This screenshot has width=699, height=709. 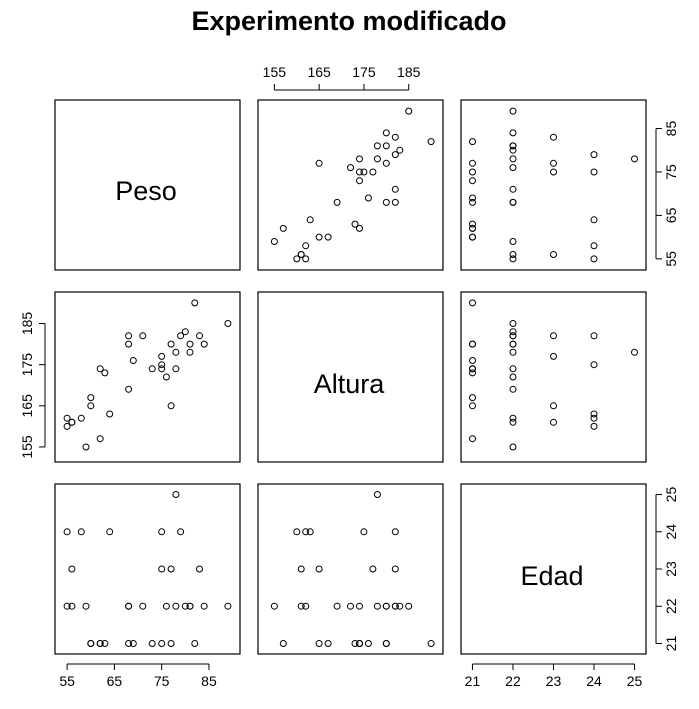 I want to click on tick-label-left-altura-175: 175, so click(x=27, y=365).